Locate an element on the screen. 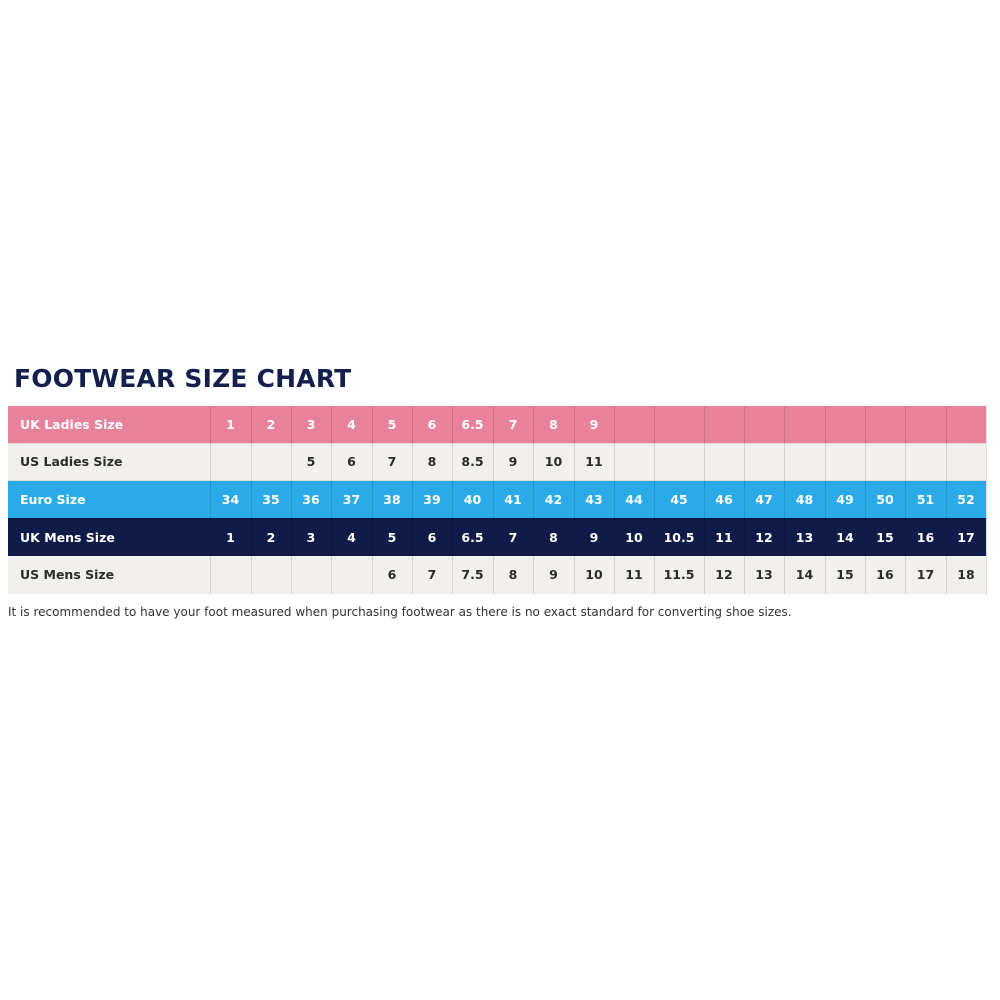 Image resolution: width=1000 pixels, height=1000 pixels. size-cell: 46 is located at coordinates (724, 499).